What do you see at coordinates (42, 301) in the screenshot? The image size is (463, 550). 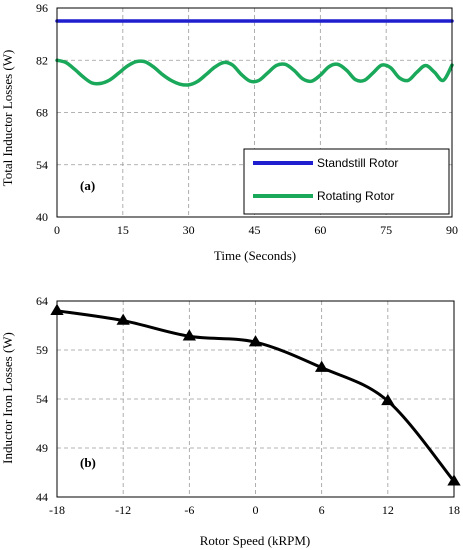 I see `y-tick-label: 64` at bounding box center [42, 301].